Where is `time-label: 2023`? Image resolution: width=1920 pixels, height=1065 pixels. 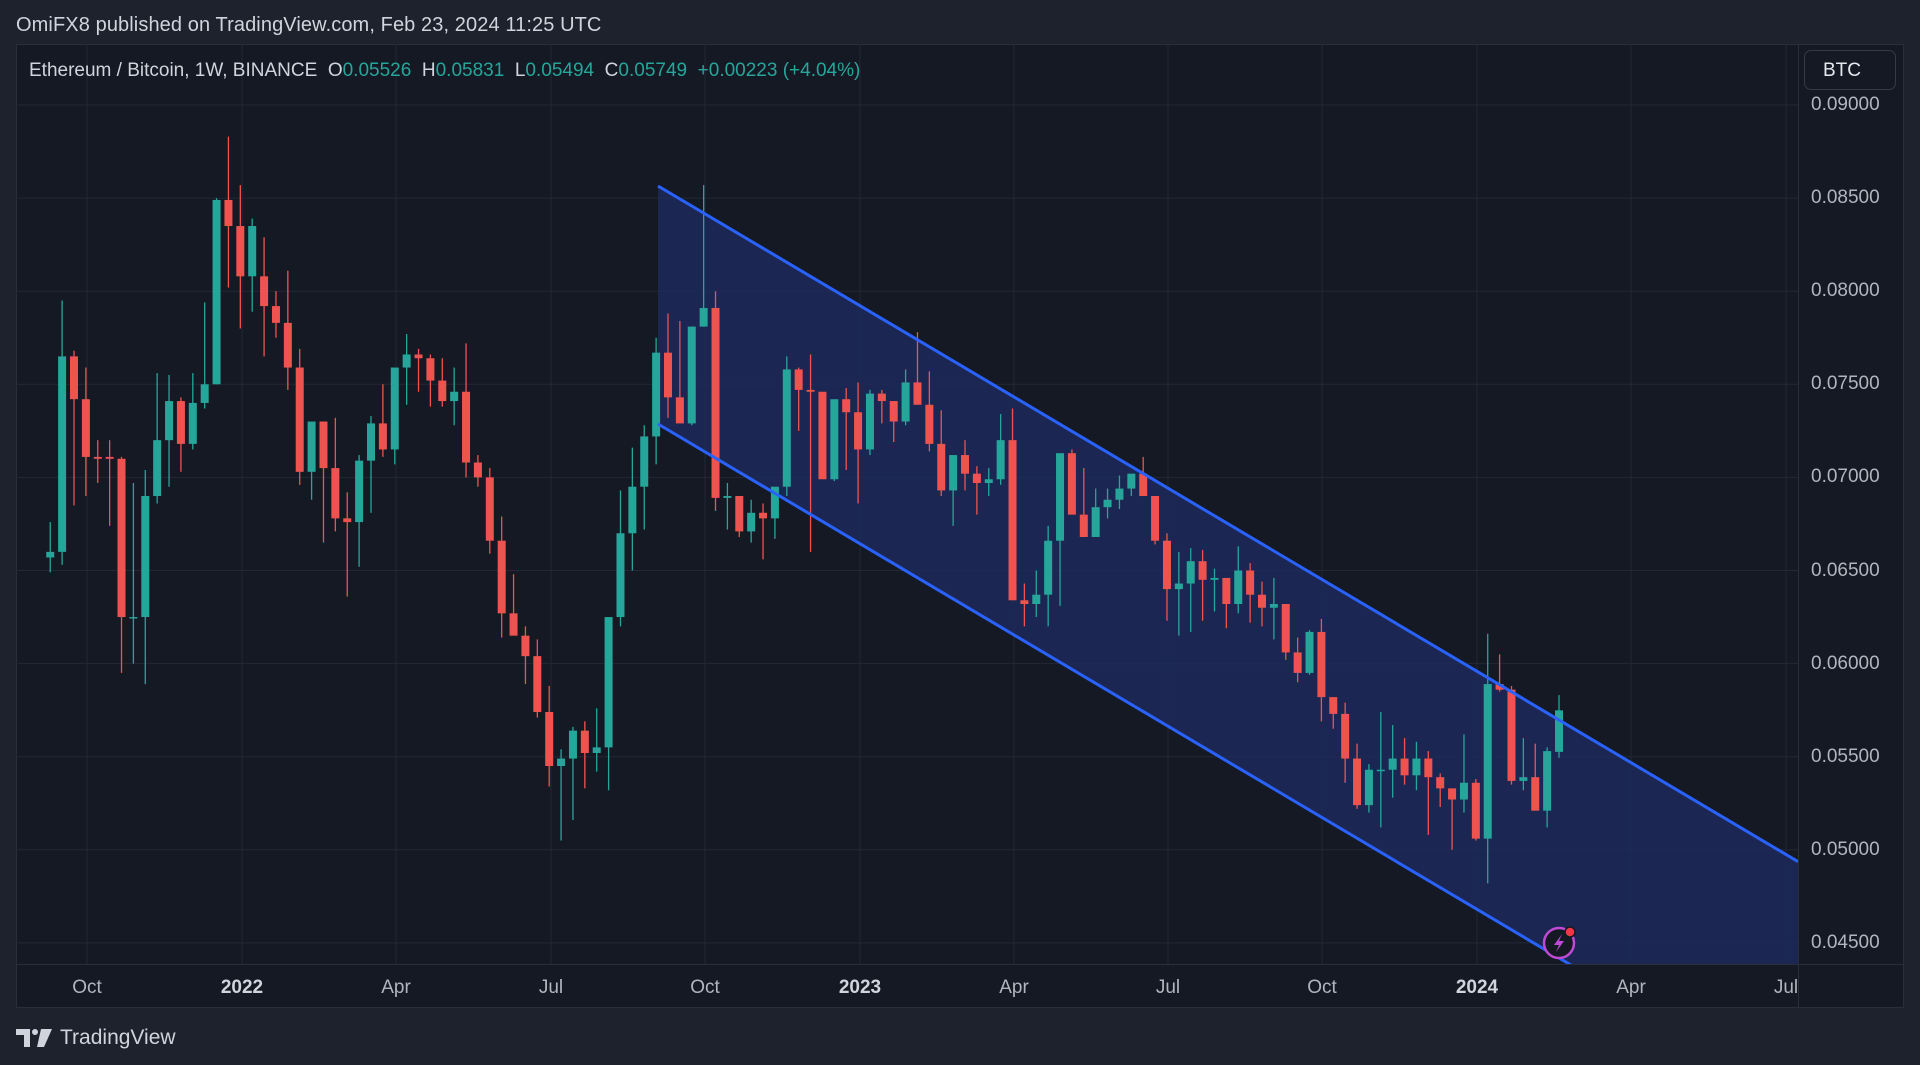 time-label: 2023 is located at coordinates (860, 987).